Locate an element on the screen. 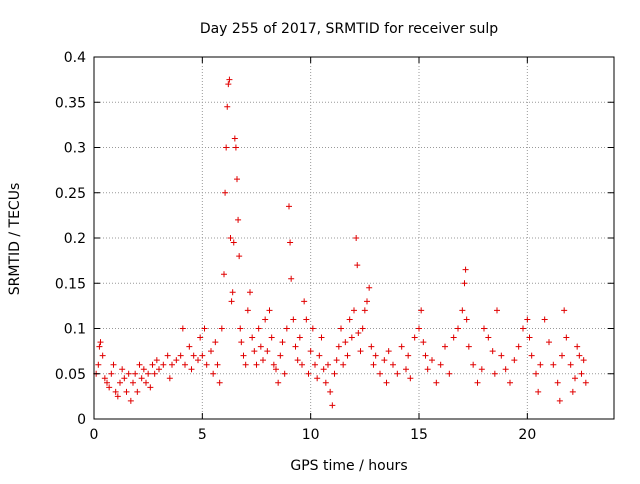 Image resolution: width=640 pixels, height=484 pixels. y-tick-label: 0.25 is located at coordinates (70, 194).